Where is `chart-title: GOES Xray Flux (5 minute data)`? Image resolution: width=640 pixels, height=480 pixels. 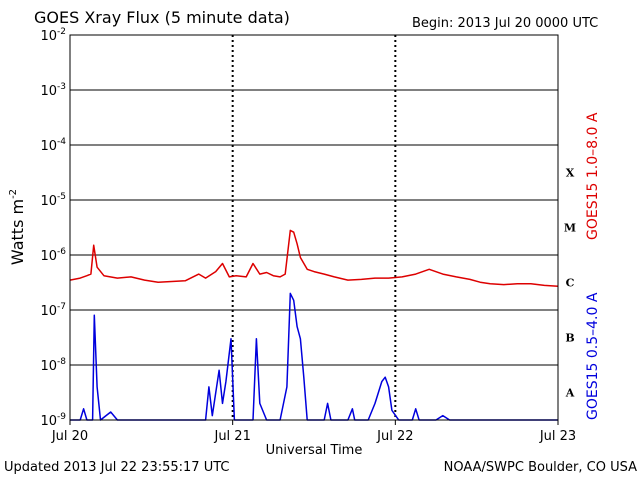
chart-title: GOES Xray Flux (5 minute data) is located at coordinates (162, 17).